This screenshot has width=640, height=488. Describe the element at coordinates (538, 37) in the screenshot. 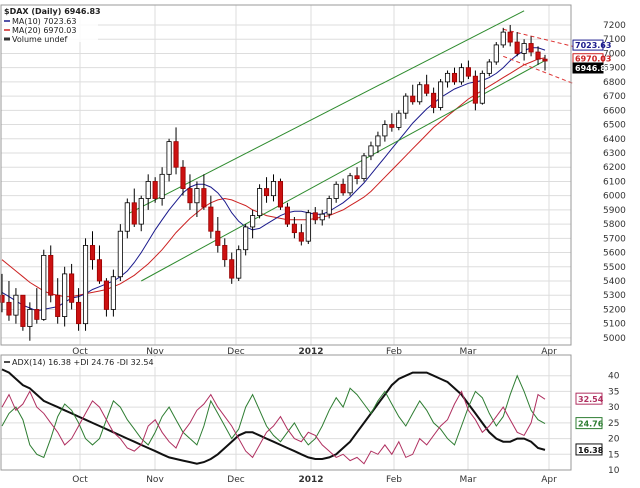

I see `channel-recent-upper` at that location.